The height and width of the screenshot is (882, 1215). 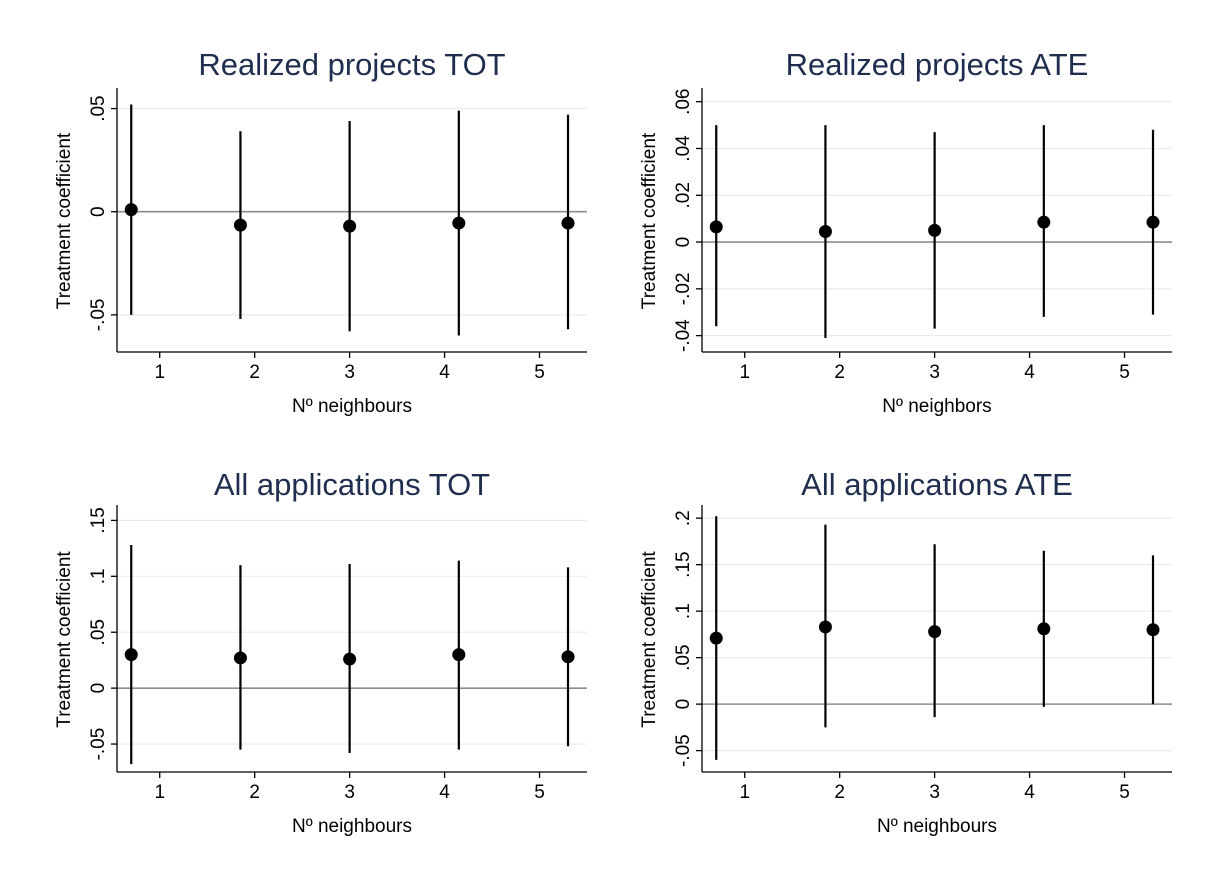 What do you see at coordinates (683, 148) in the screenshot?
I see `y-tick-label: .04` at bounding box center [683, 148].